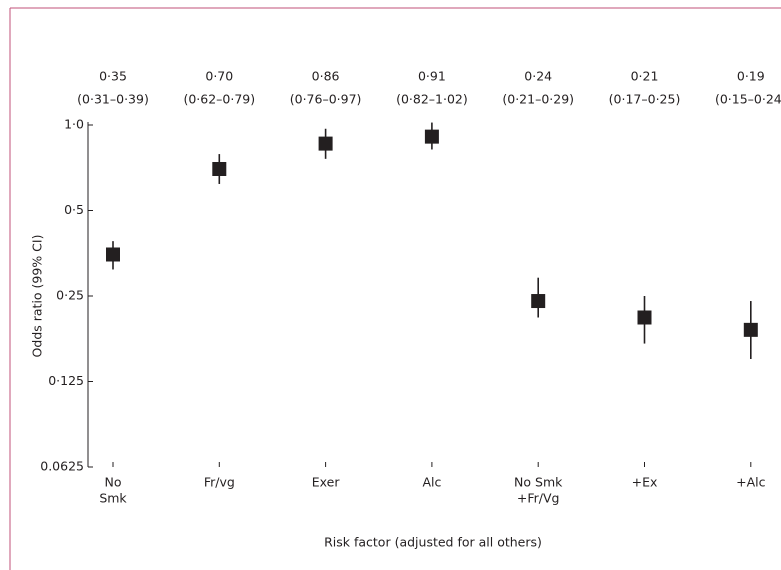 The width and height of the screenshot is (781, 570). Describe the element at coordinates (66, 380) in the screenshot. I see `y-tick-label: 0·125` at that location.